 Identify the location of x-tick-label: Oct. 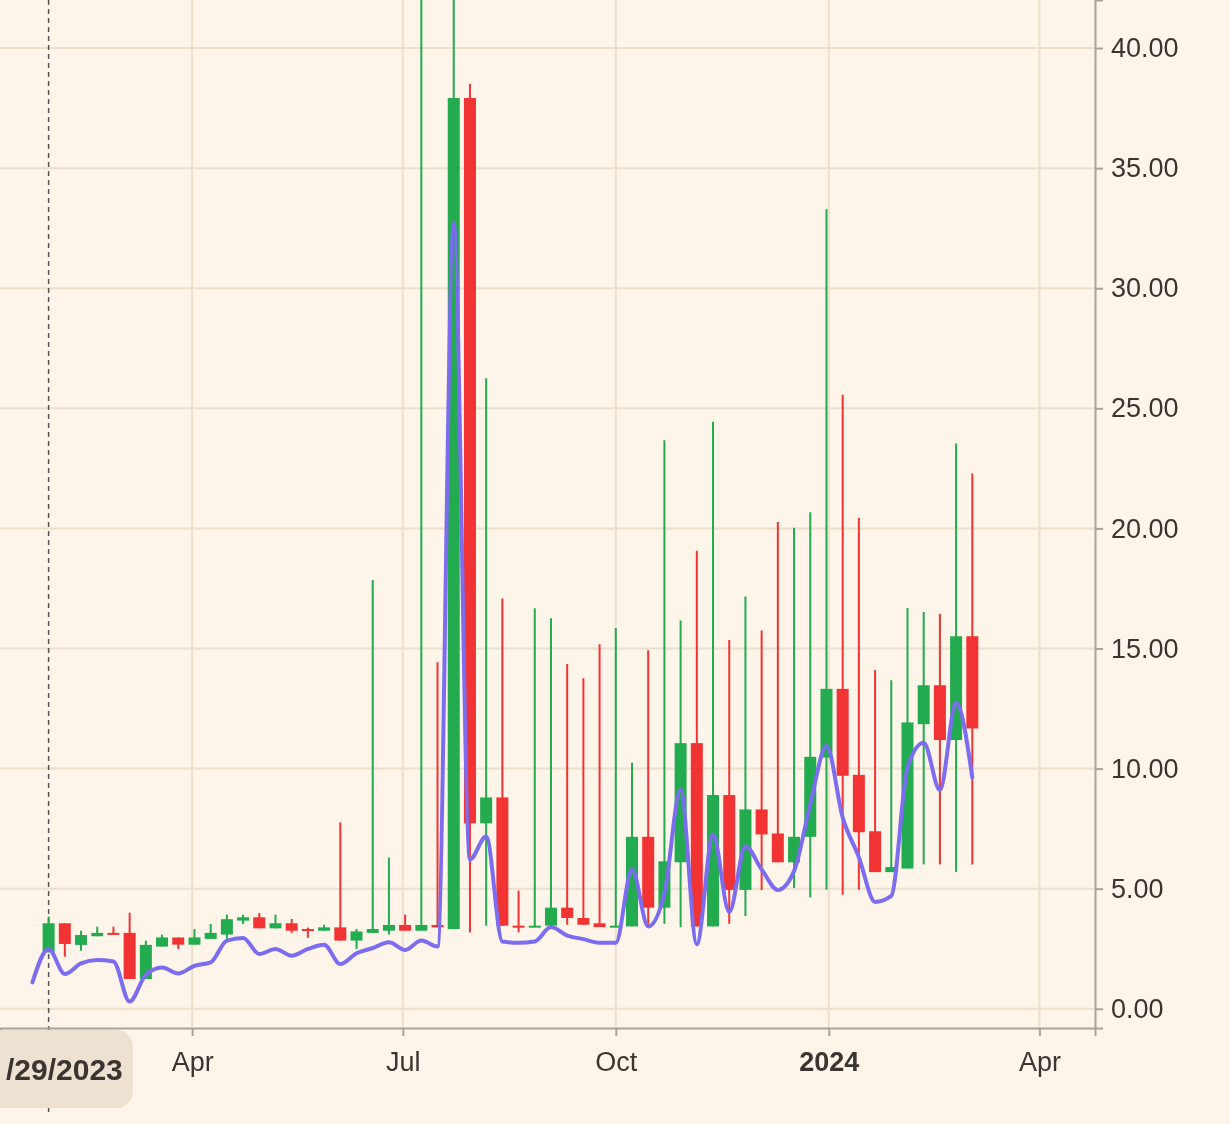
(616, 1062).